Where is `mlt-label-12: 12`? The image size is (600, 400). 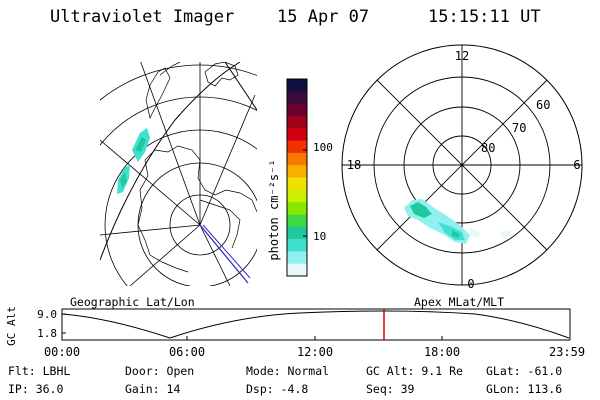 mlt-label-12: 12 is located at coordinates (462, 56).